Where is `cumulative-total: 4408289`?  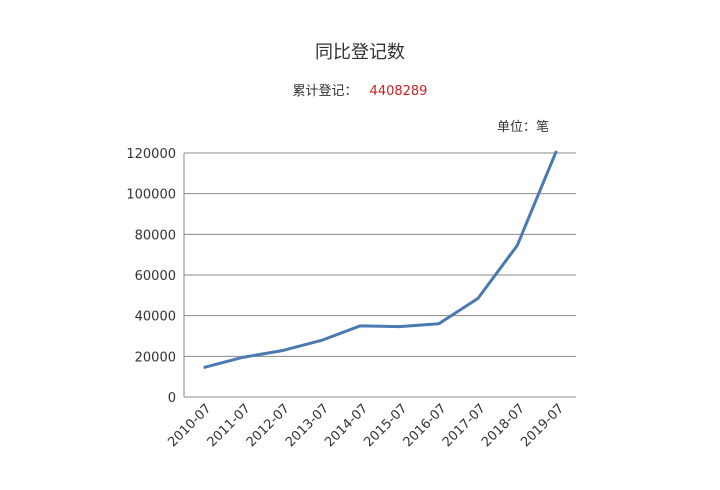
cumulative-total: 4408289 is located at coordinates (398, 91).